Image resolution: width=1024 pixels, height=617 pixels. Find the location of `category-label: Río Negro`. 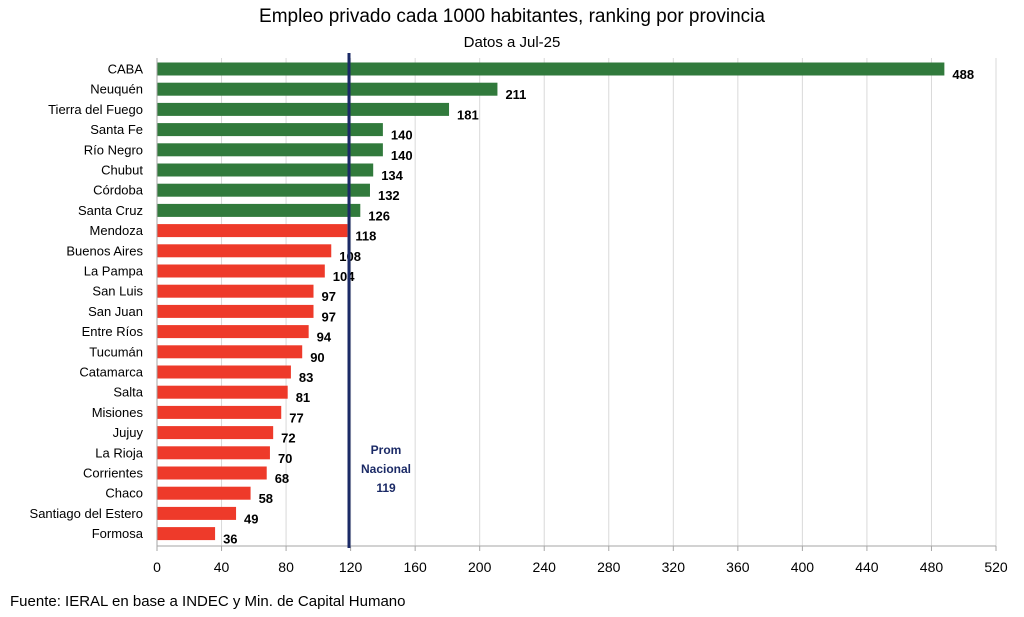

category-label: Río Negro is located at coordinates (113, 149).